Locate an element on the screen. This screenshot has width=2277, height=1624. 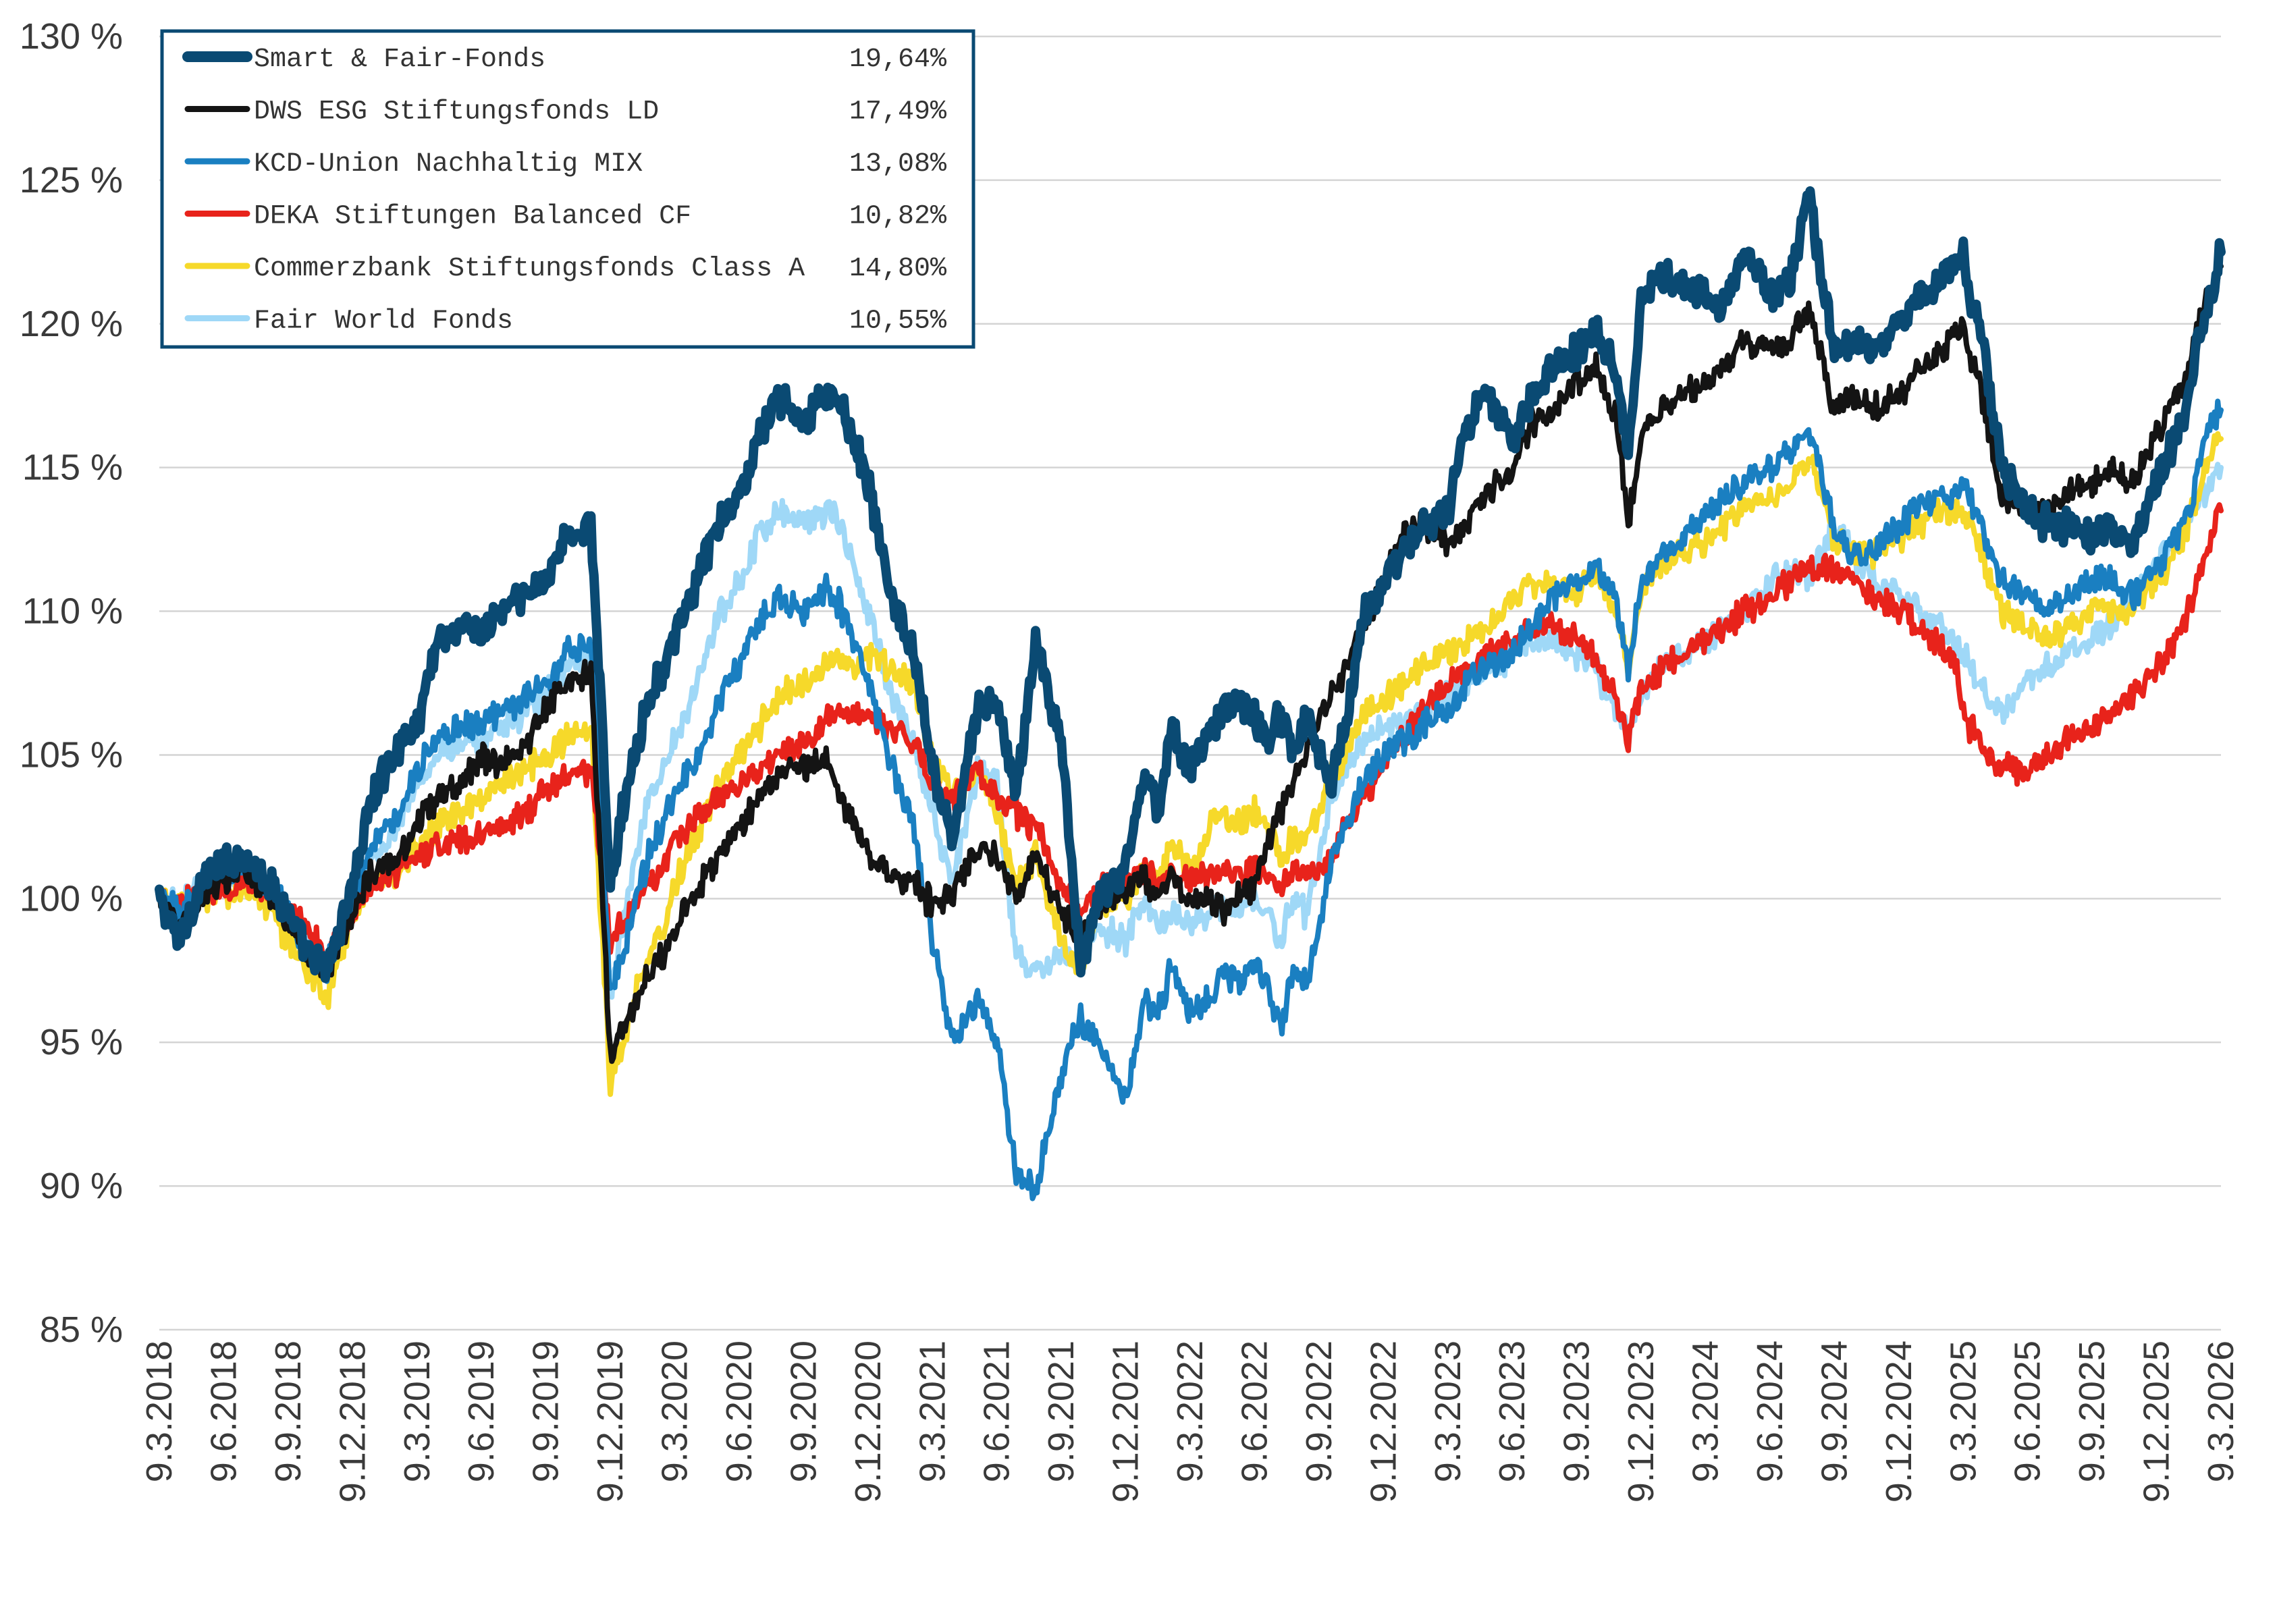
legend-label: KCD-Union Nachhaltig MIX is located at coordinates (448, 164).